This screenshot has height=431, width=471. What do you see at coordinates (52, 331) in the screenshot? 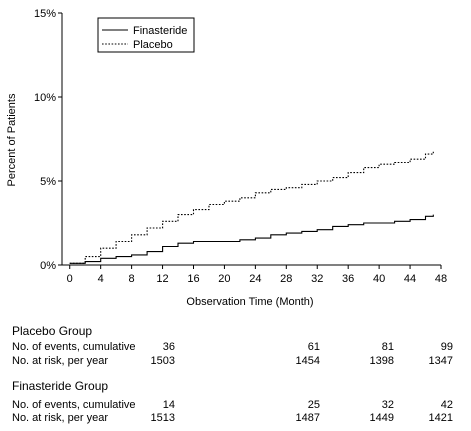
I see `placebo-group-title: Placebo Group` at bounding box center [52, 331].